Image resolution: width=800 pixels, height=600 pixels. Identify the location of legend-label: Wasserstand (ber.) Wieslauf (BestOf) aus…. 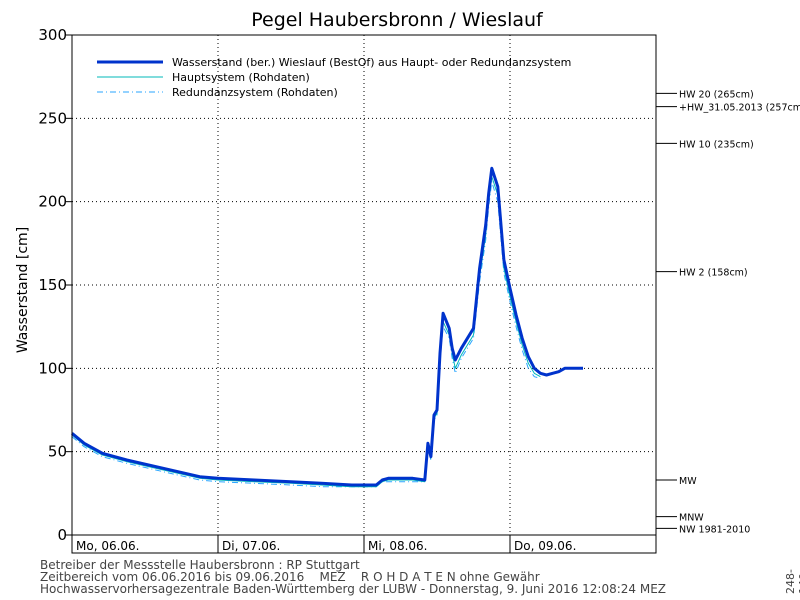
(371, 62).